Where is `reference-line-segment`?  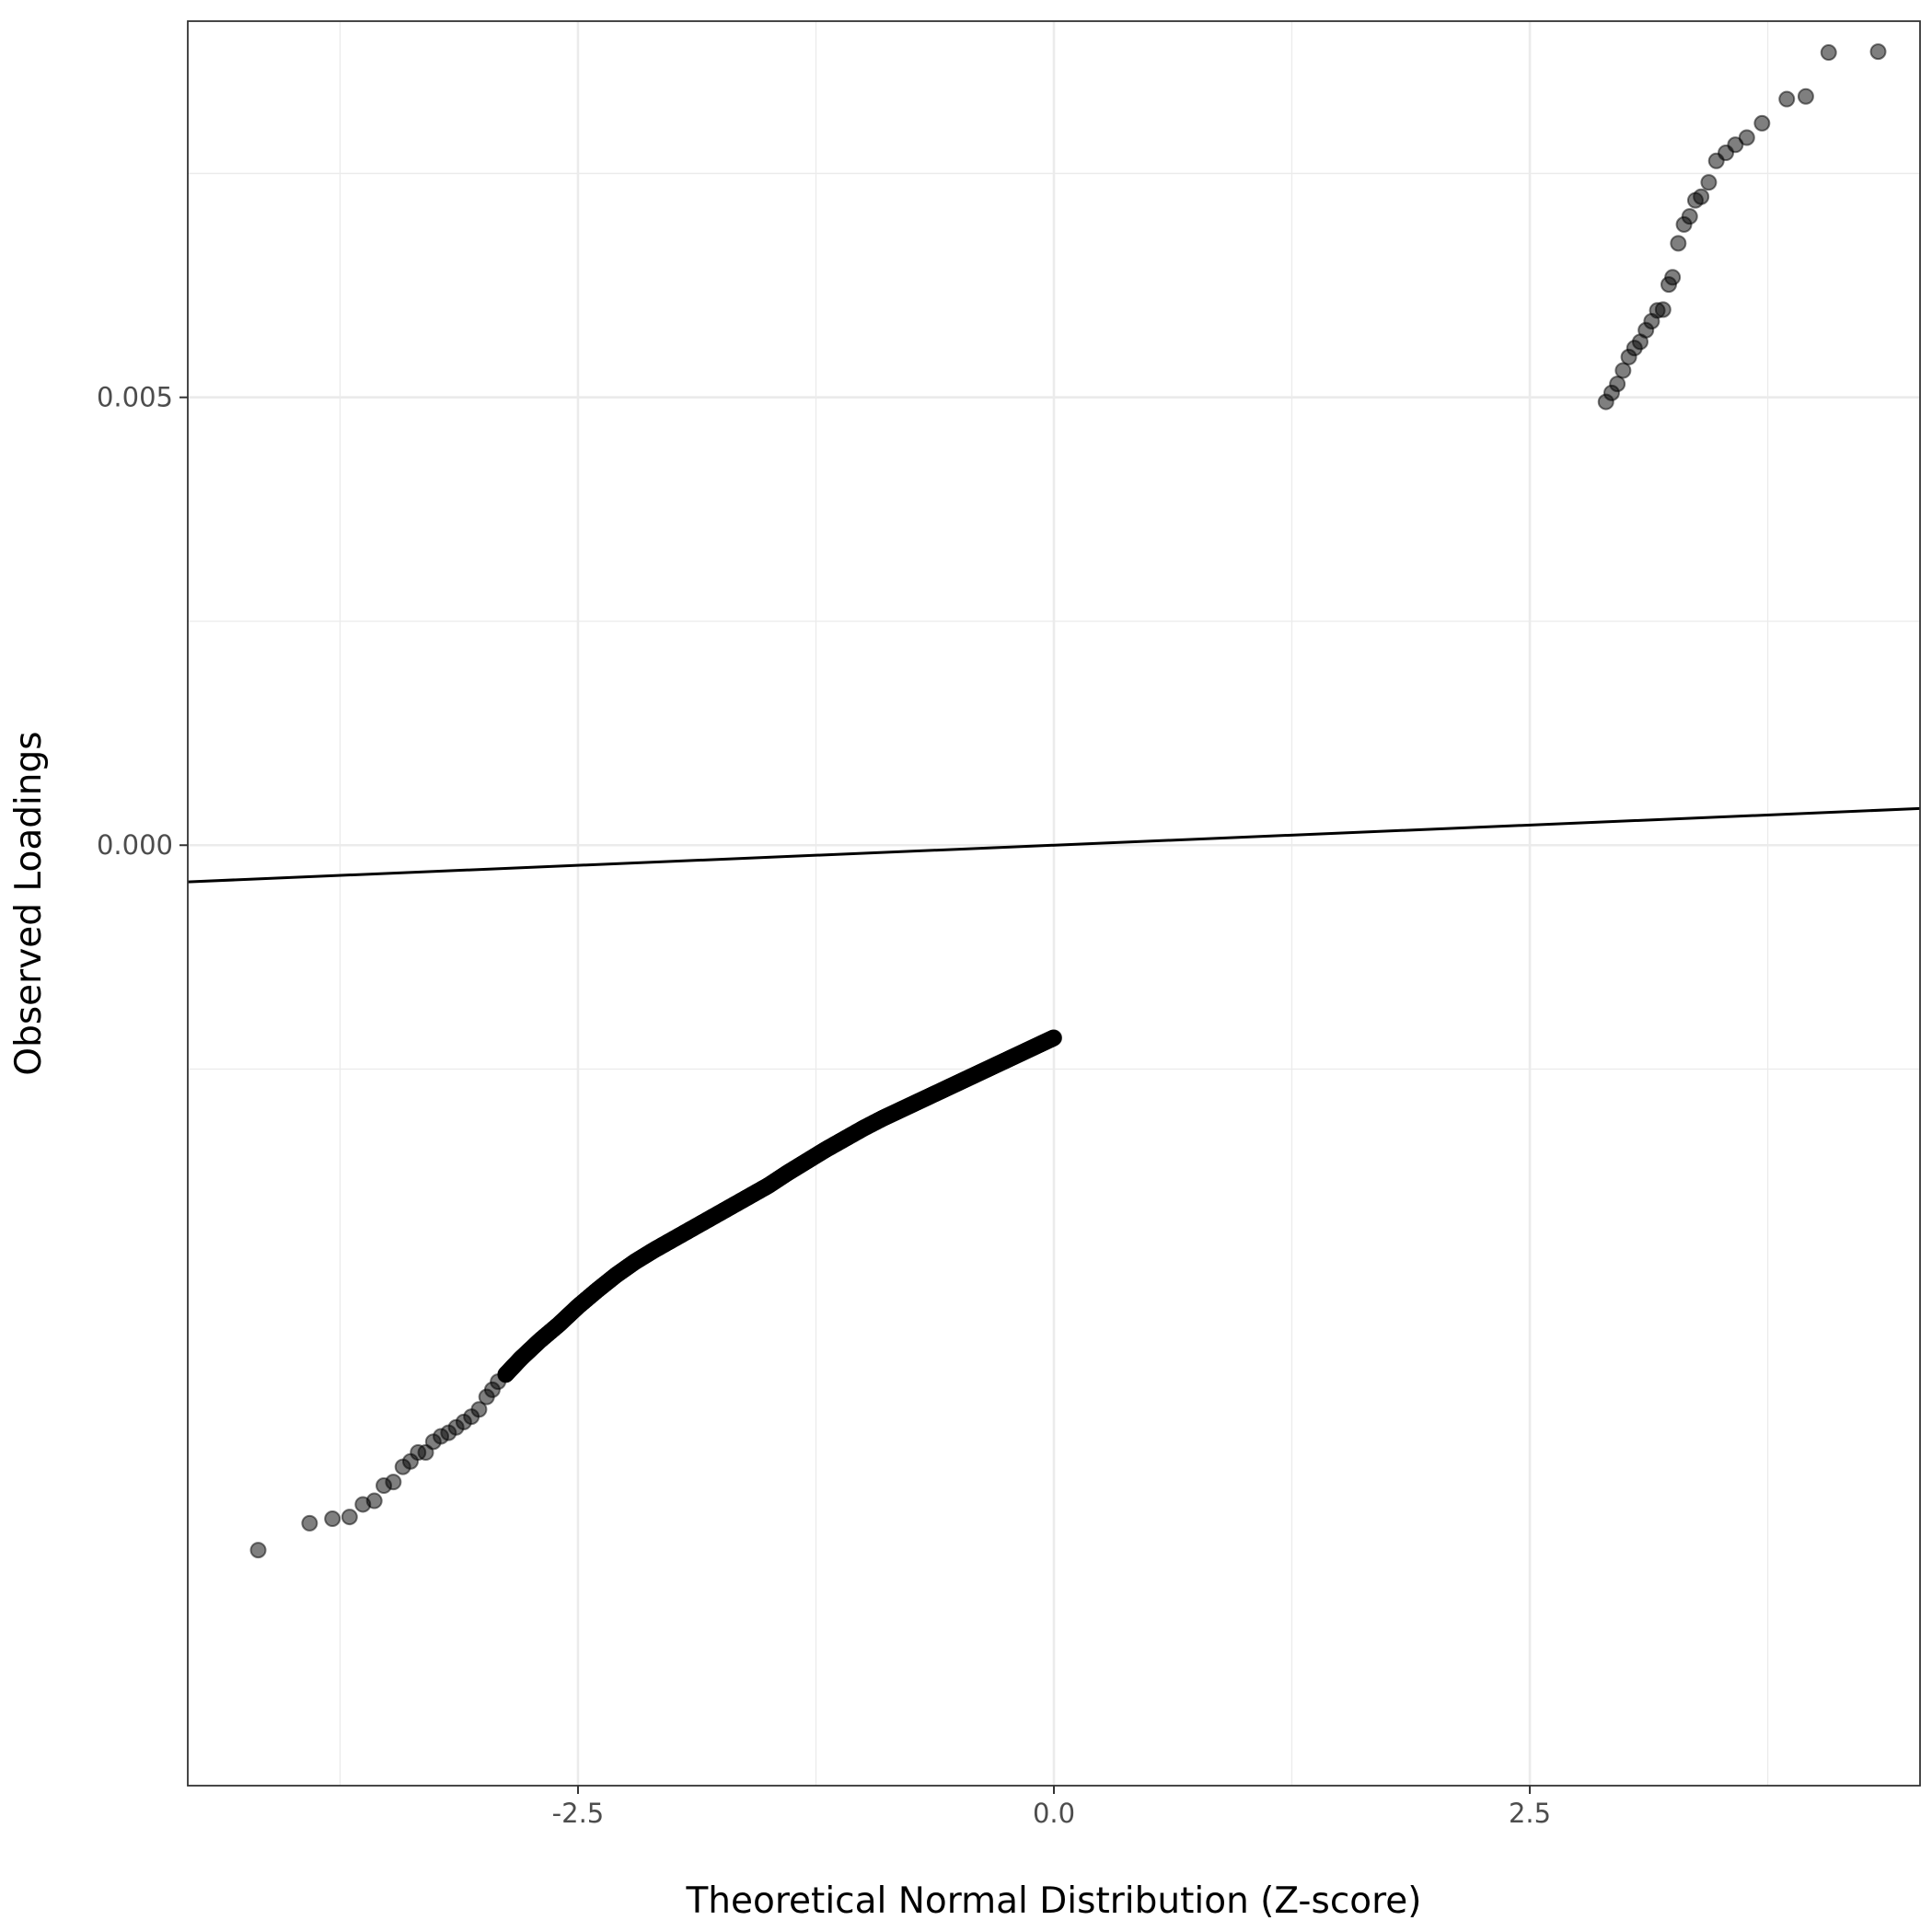
reference-line-segment is located at coordinates (1054, 845).